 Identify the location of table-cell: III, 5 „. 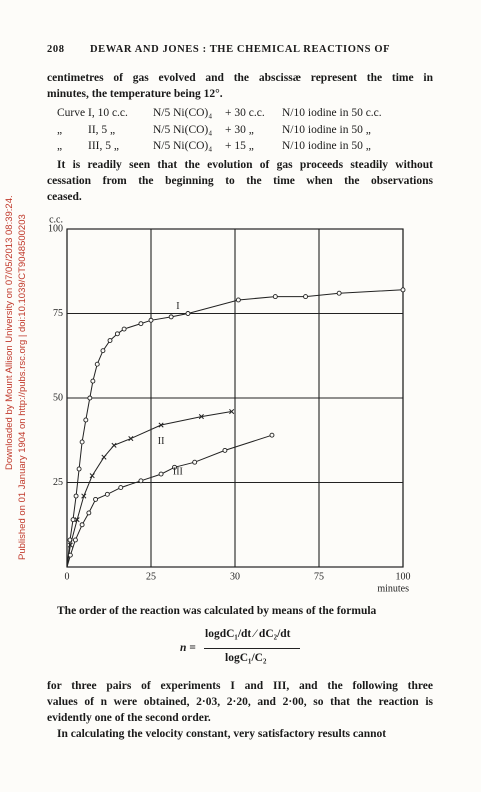
(103, 146).